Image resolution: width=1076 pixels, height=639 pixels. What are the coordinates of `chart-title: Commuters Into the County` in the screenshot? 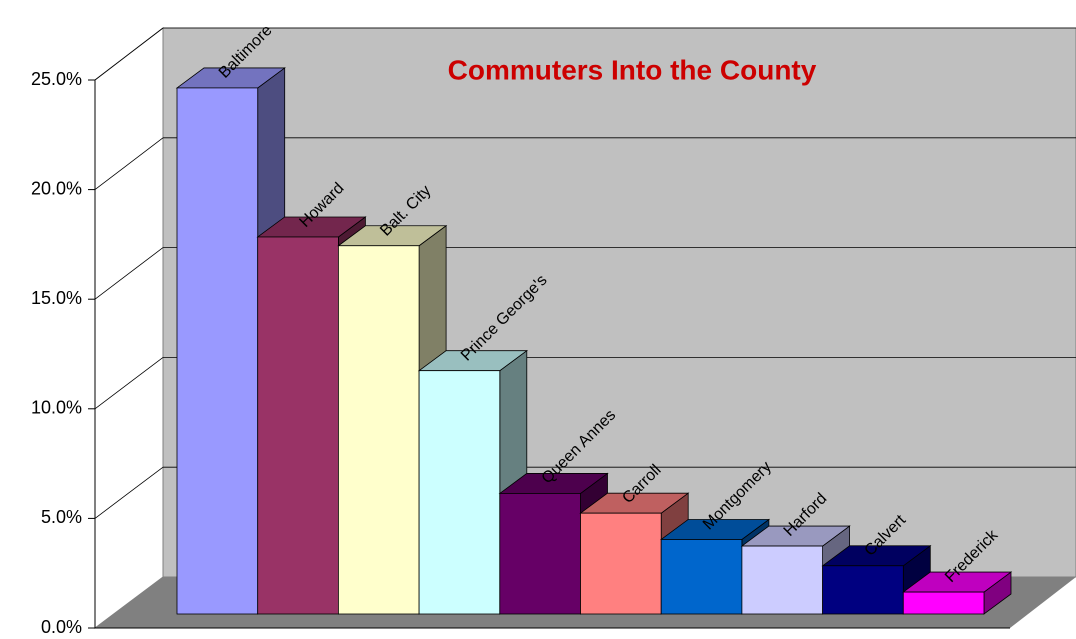 It's located at (632, 69).